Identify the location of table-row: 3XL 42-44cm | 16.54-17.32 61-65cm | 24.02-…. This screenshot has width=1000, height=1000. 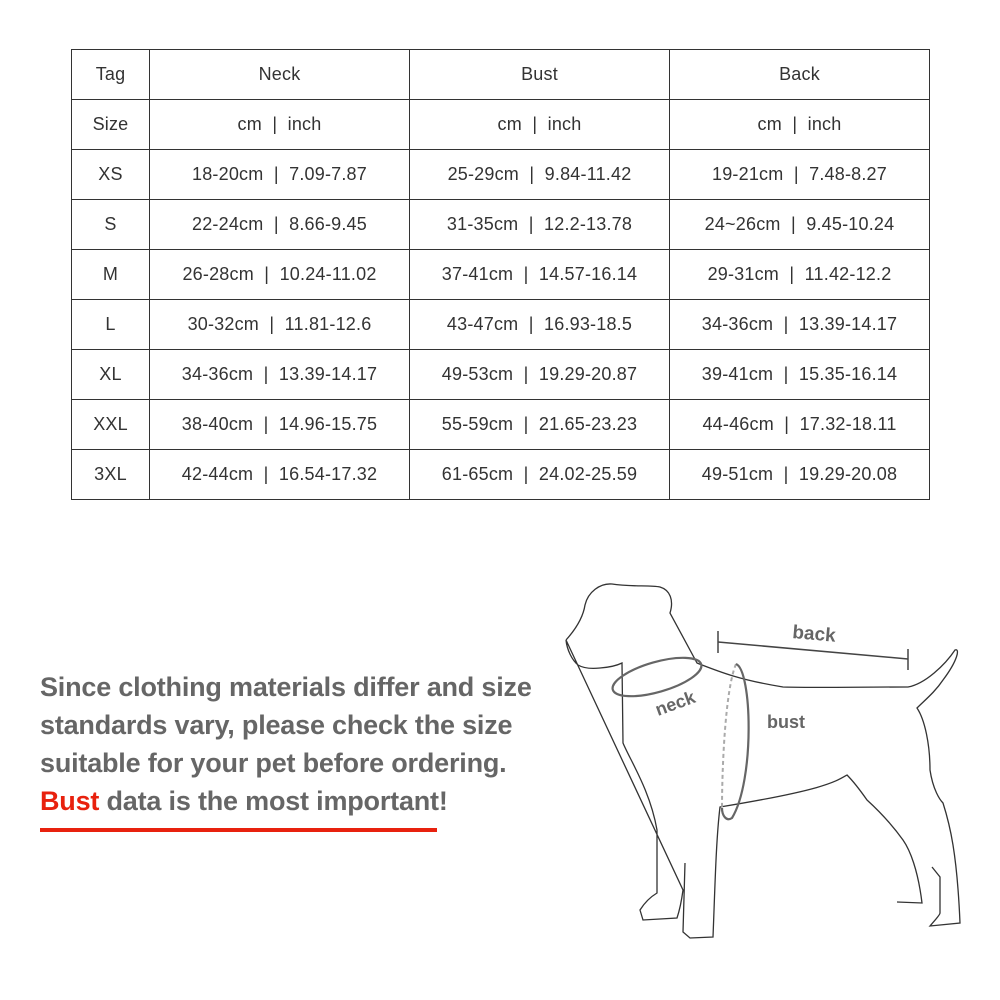
(500, 474).